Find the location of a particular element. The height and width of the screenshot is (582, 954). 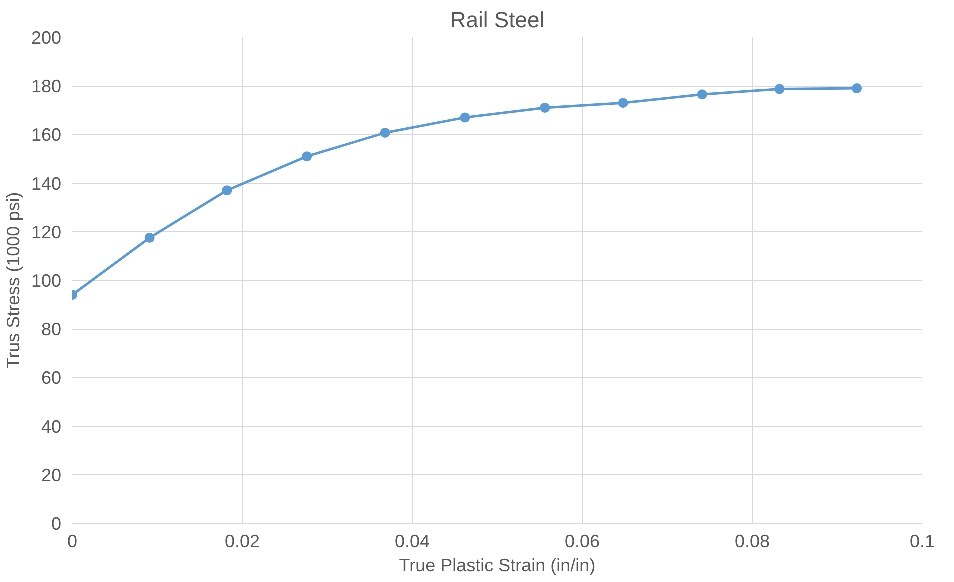

x-tick-label: 0.08 is located at coordinates (752, 542).